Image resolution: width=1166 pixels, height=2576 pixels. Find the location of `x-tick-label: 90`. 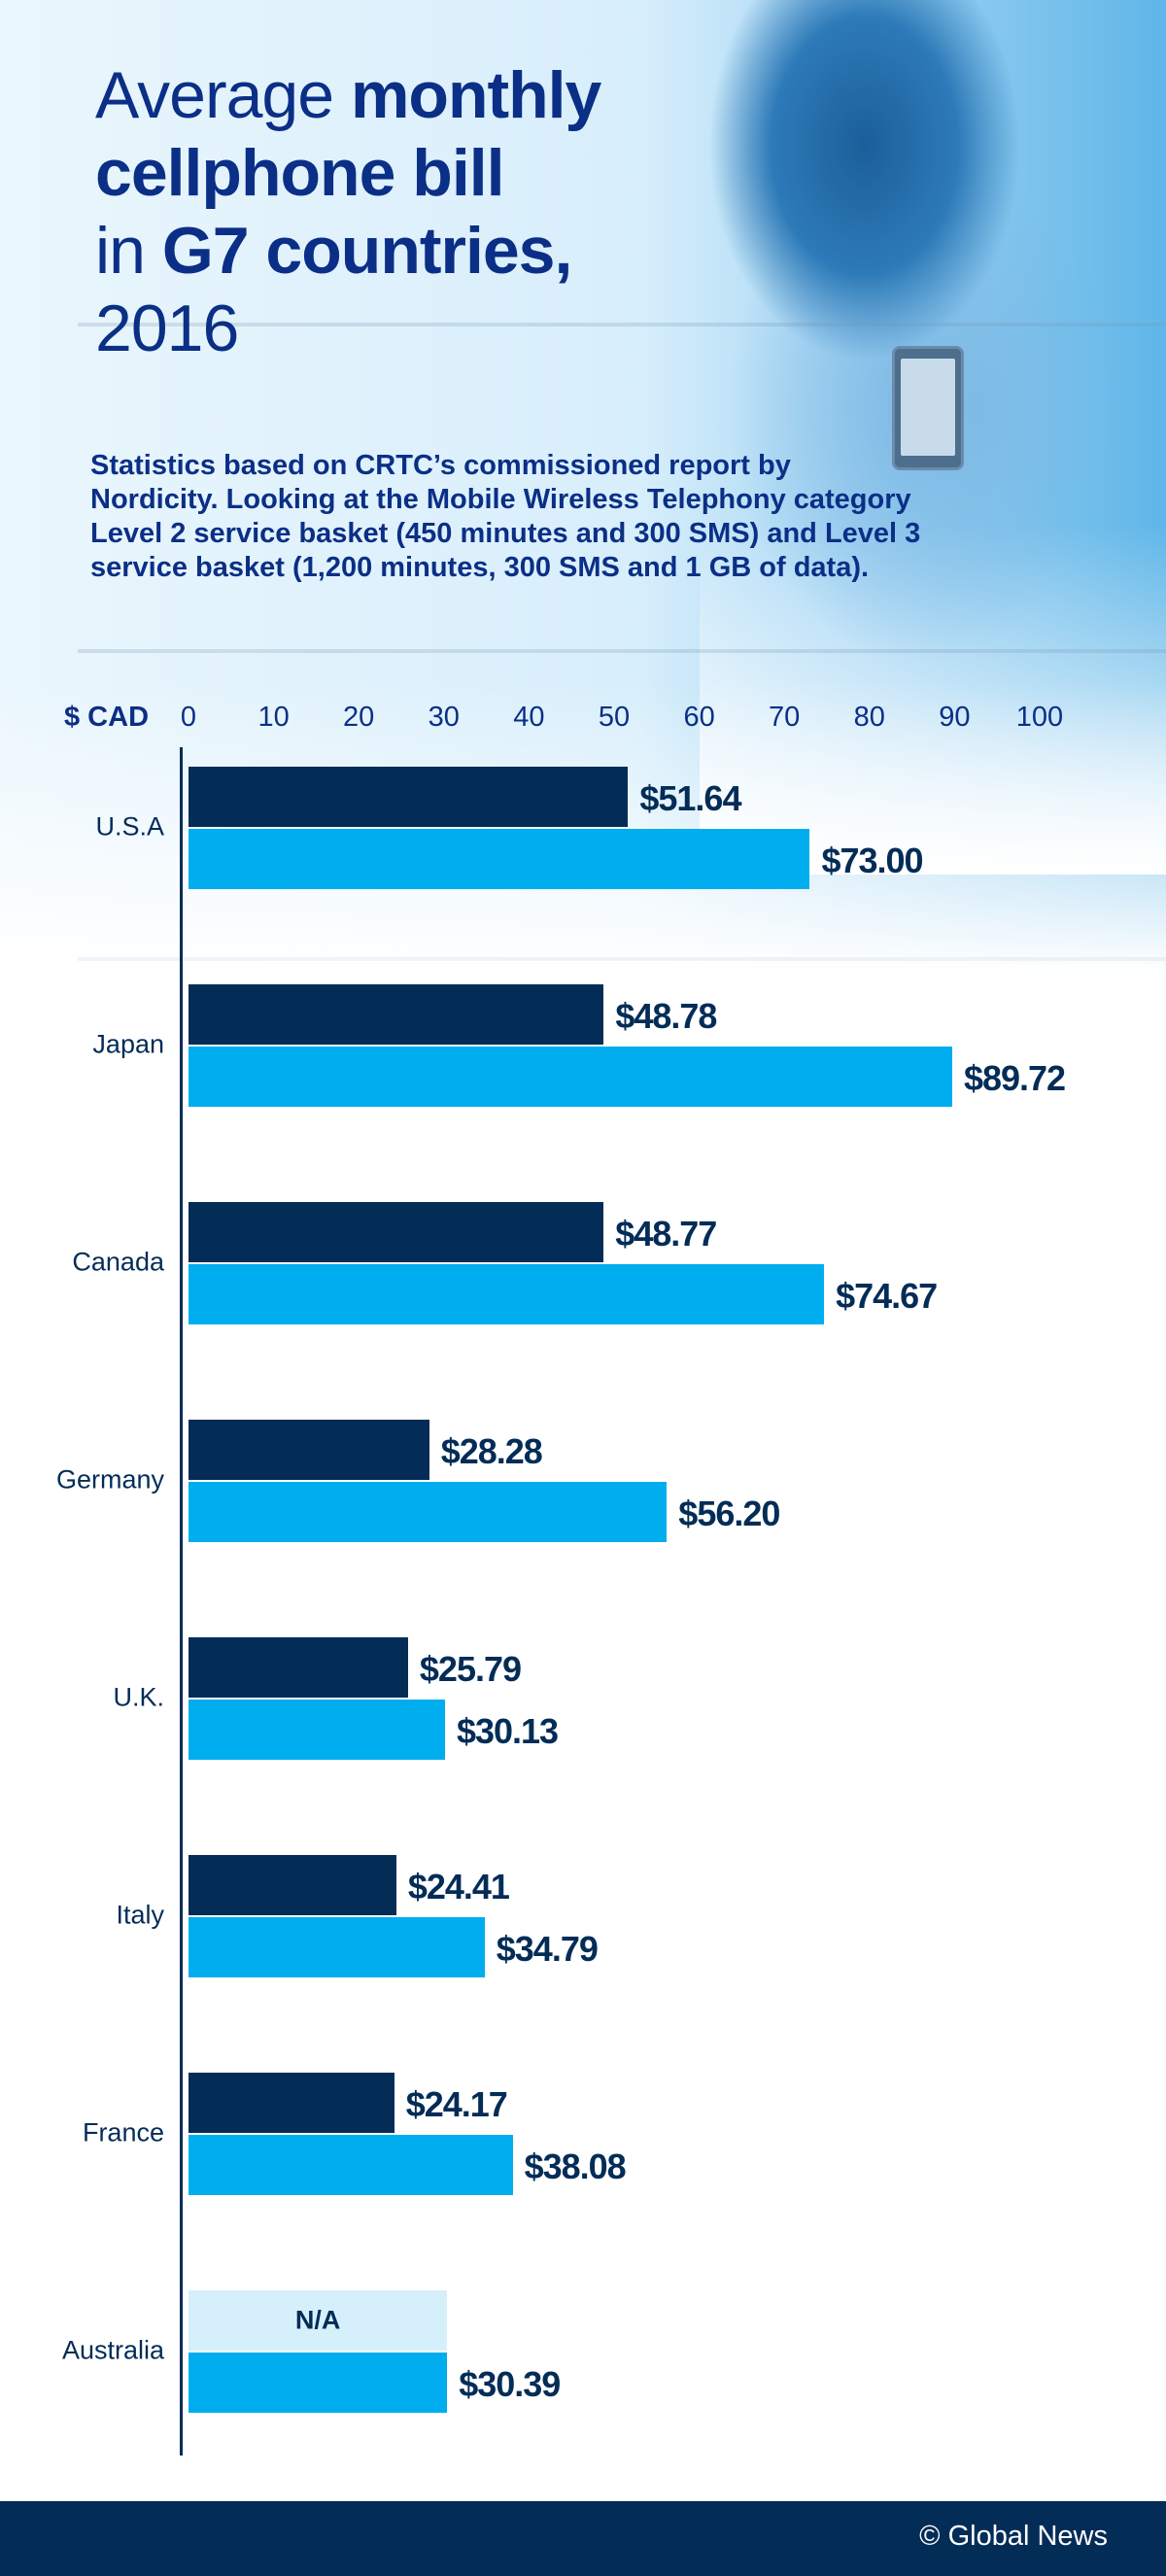

x-tick-label: 90 is located at coordinates (955, 717).